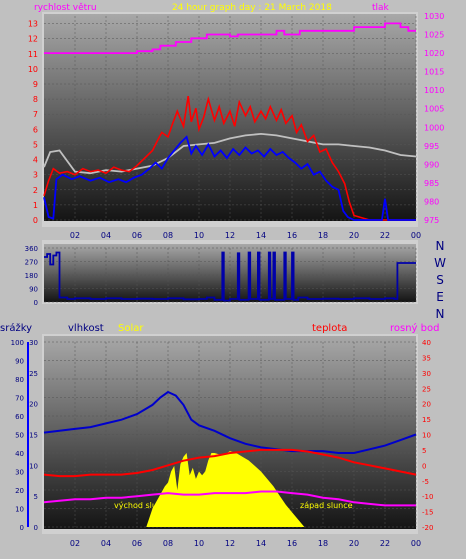  Describe the element at coordinates (35, 129) in the screenshot. I see `left-tick-label: 6` at that location.